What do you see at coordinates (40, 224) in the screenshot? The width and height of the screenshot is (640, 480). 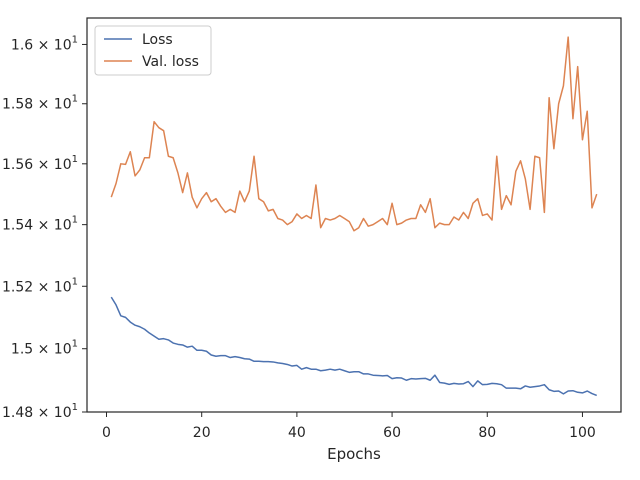 I see `y-tick-label: 1.54 × 10¹` at bounding box center [40, 224].